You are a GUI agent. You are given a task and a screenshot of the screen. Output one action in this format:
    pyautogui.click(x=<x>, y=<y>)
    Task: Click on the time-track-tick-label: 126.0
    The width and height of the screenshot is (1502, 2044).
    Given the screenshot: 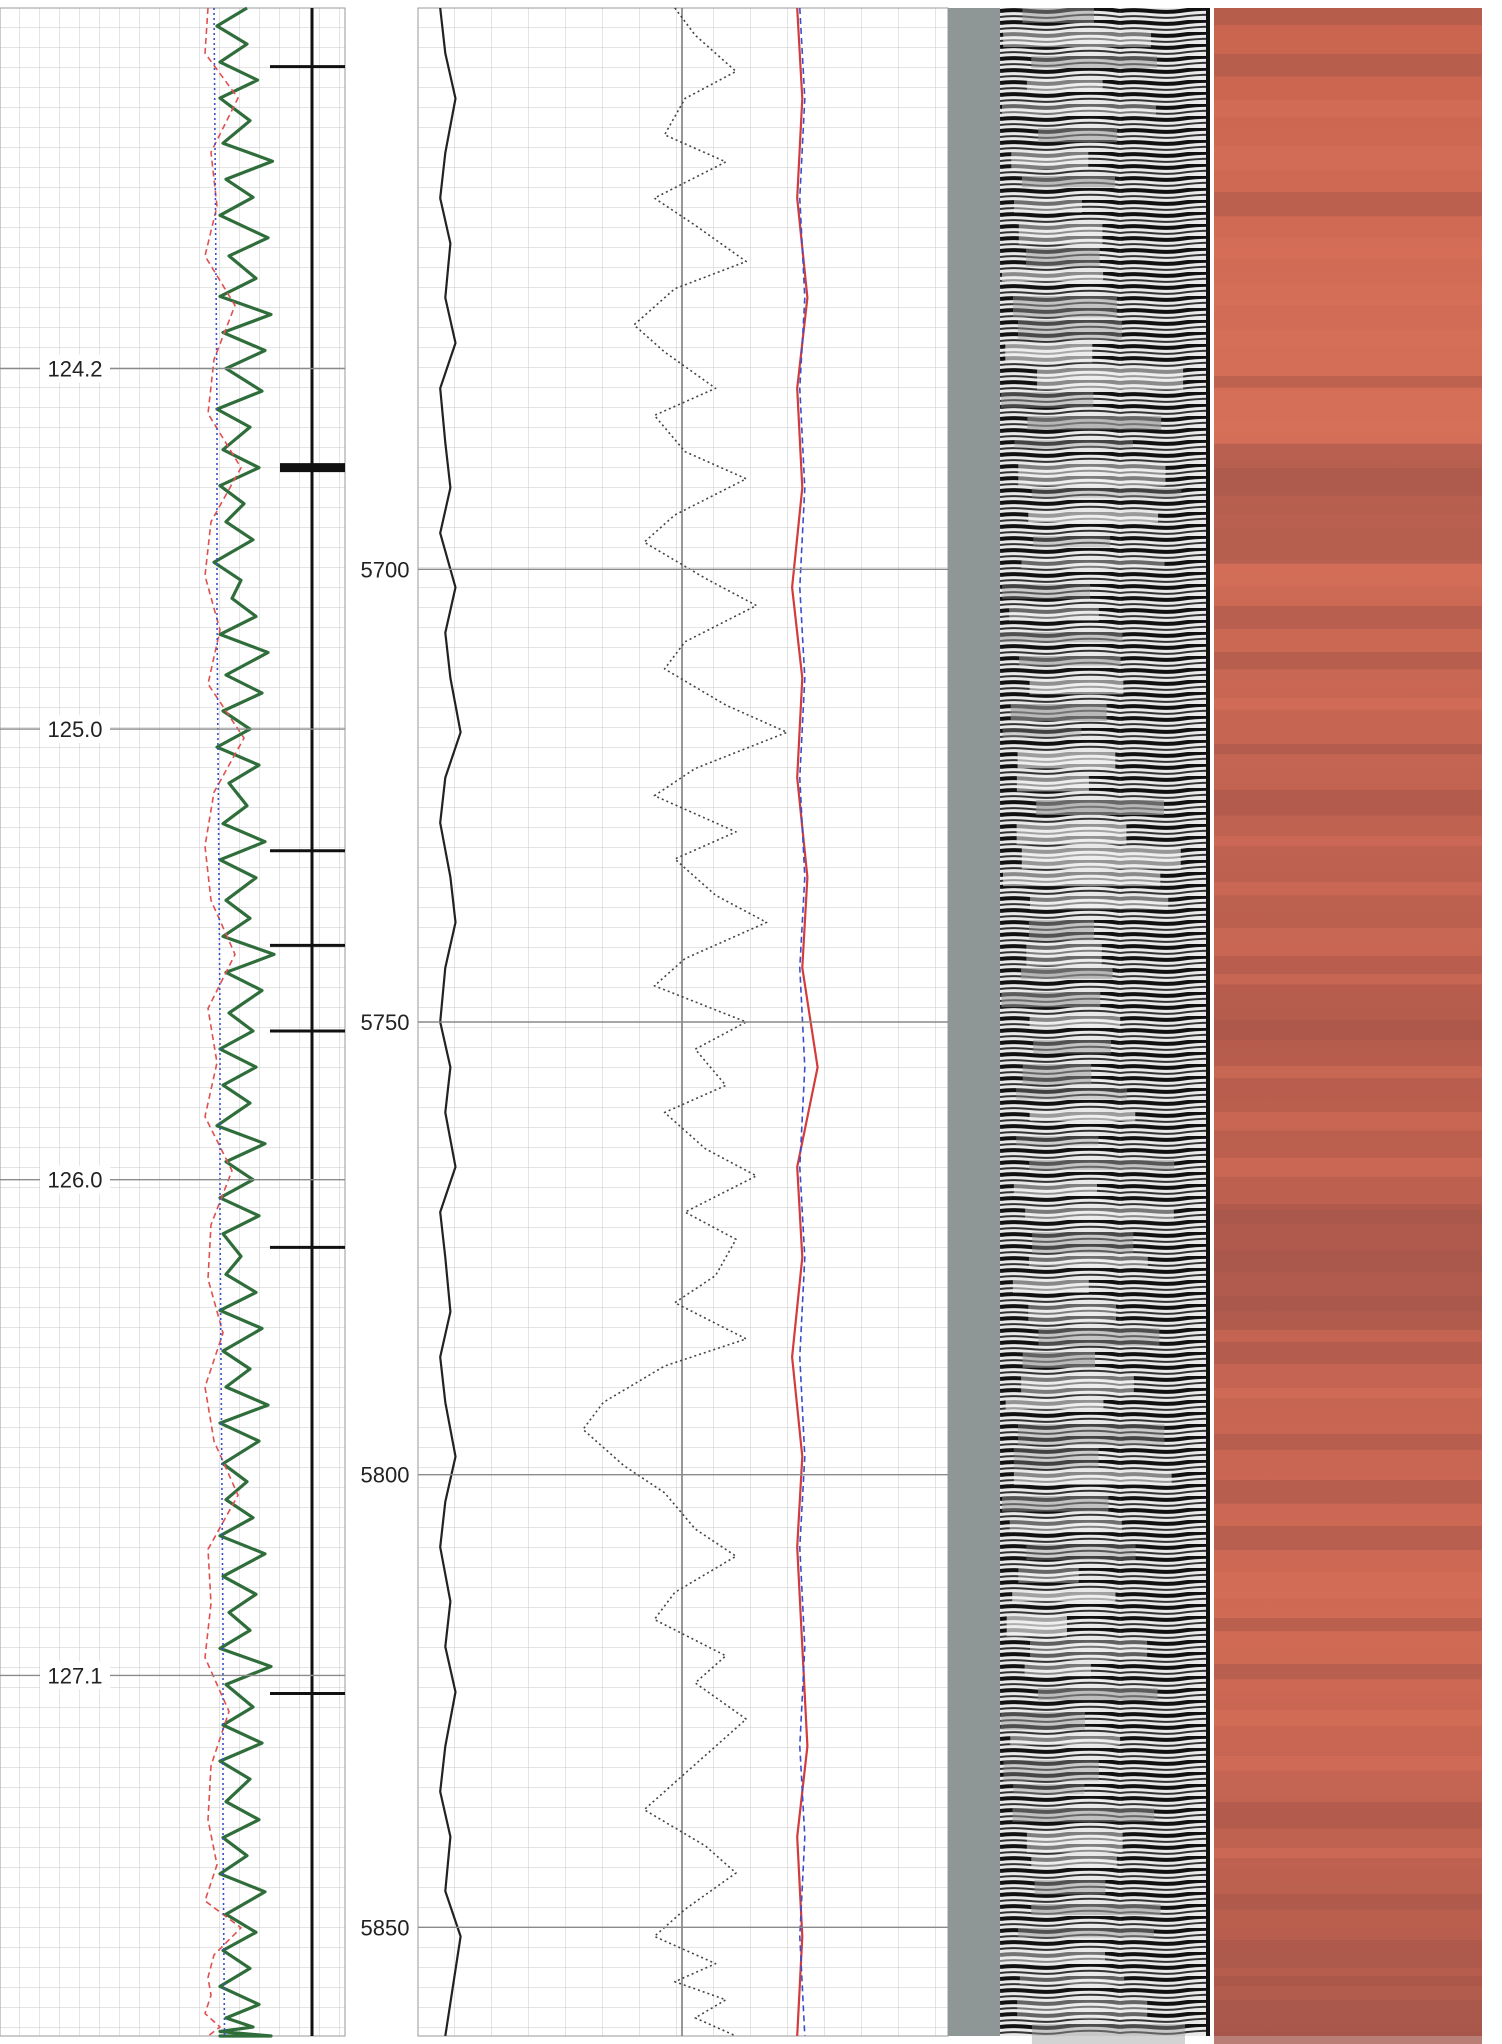 What is the action you would take?
    pyautogui.click(x=74, y=1180)
    